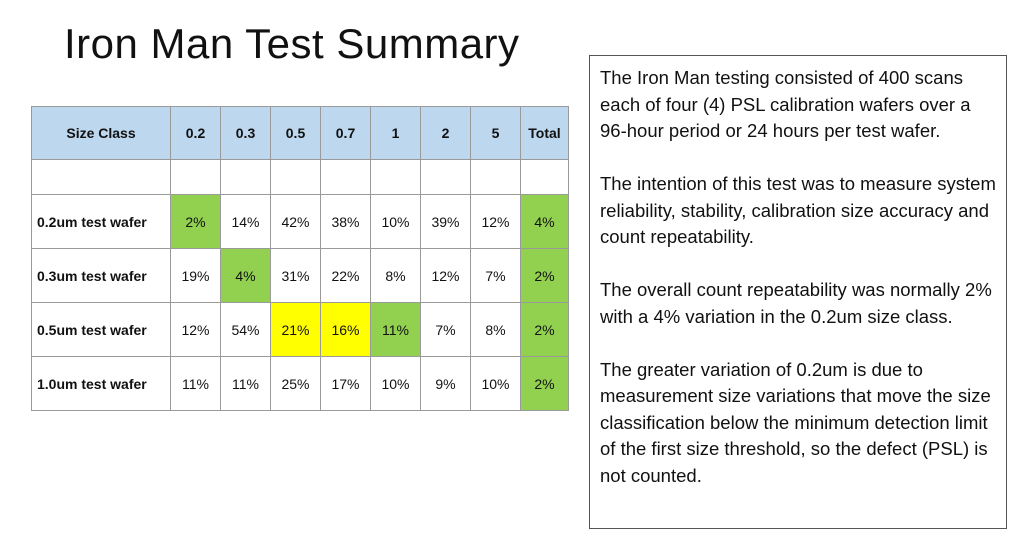  Describe the element at coordinates (445, 221) in the screenshot. I see `table-cell: 39%` at that location.